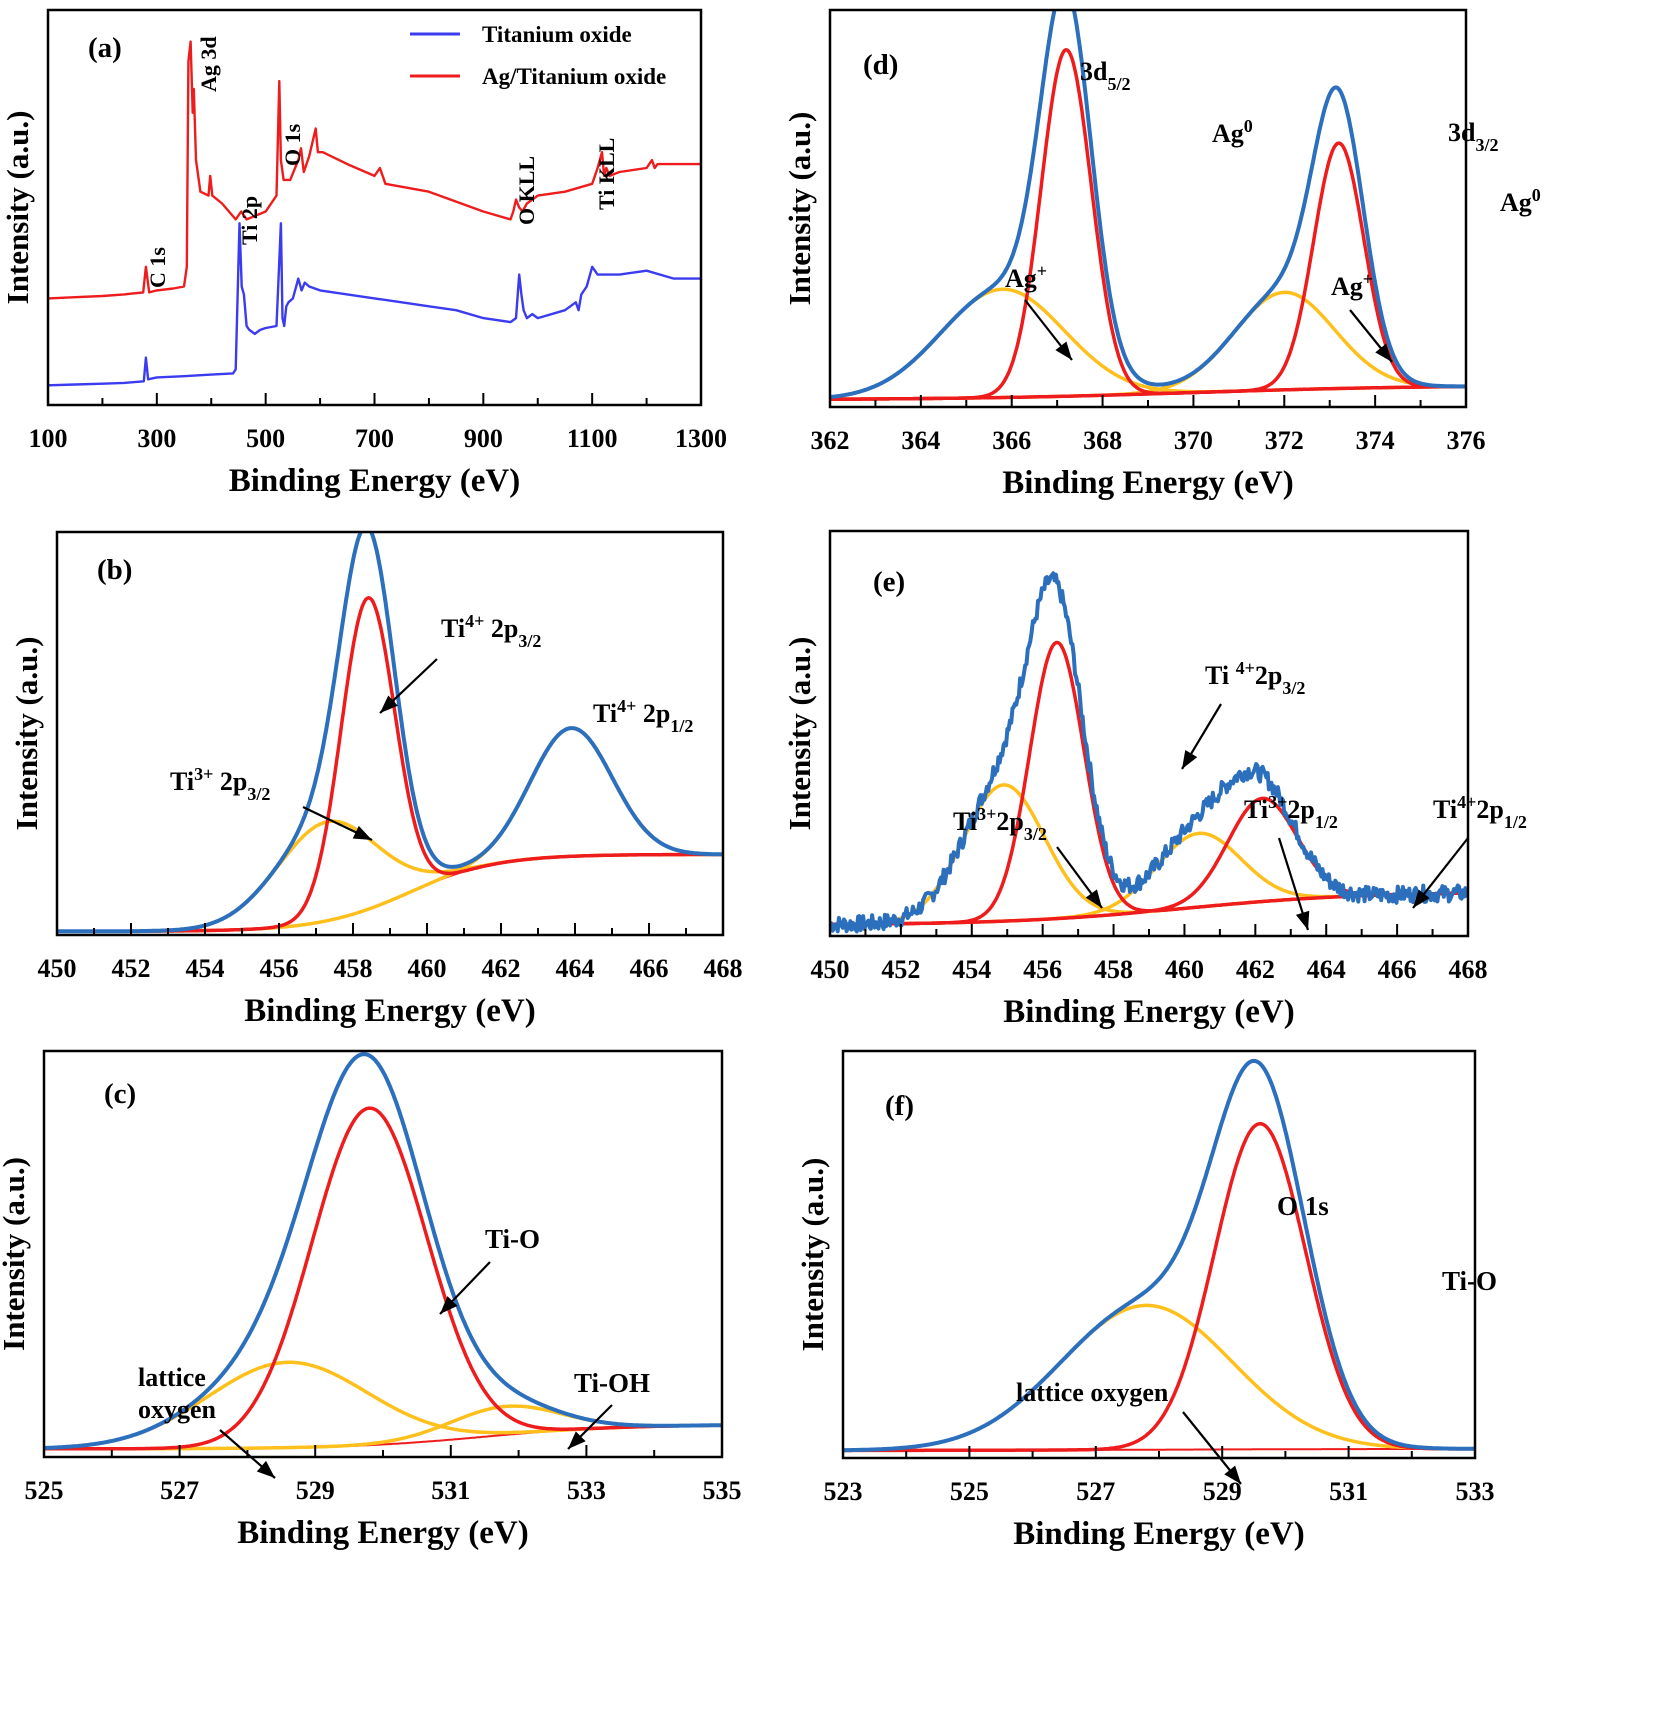 The height and width of the screenshot is (1730, 1654). Describe the element at coordinates (44, 1490) in the screenshot. I see `x-tick-label: 525` at that location.